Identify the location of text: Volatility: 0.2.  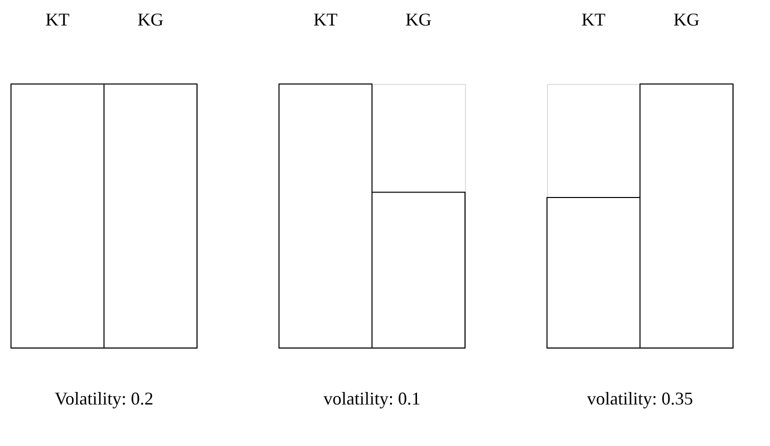
(104, 398).